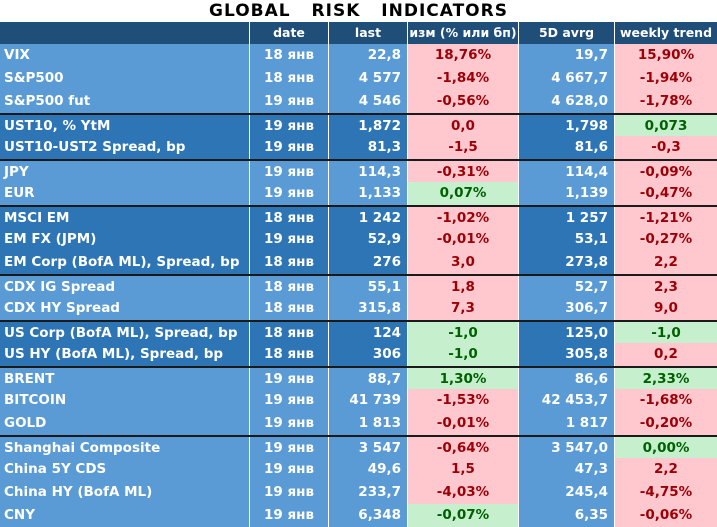 The width and height of the screenshot is (717, 527). What do you see at coordinates (463, 423) in the screenshot?
I see `change-cell: -0,01%` at bounding box center [463, 423].